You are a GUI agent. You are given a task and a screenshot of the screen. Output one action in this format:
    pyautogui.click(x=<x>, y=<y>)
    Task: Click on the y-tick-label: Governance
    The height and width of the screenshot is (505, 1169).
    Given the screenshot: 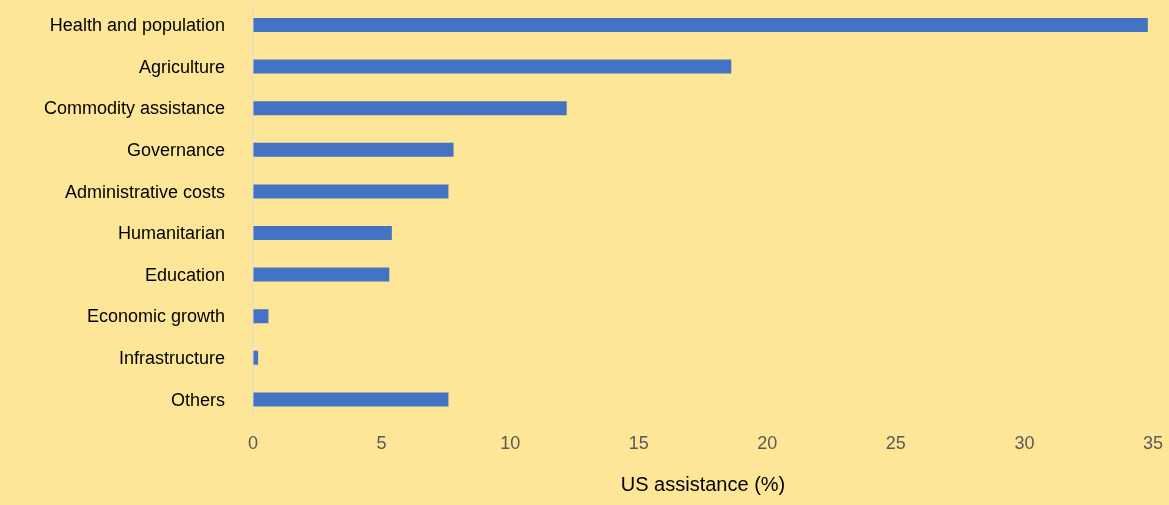 What is the action you would take?
    pyautogui.click(x=175, y=149)
    